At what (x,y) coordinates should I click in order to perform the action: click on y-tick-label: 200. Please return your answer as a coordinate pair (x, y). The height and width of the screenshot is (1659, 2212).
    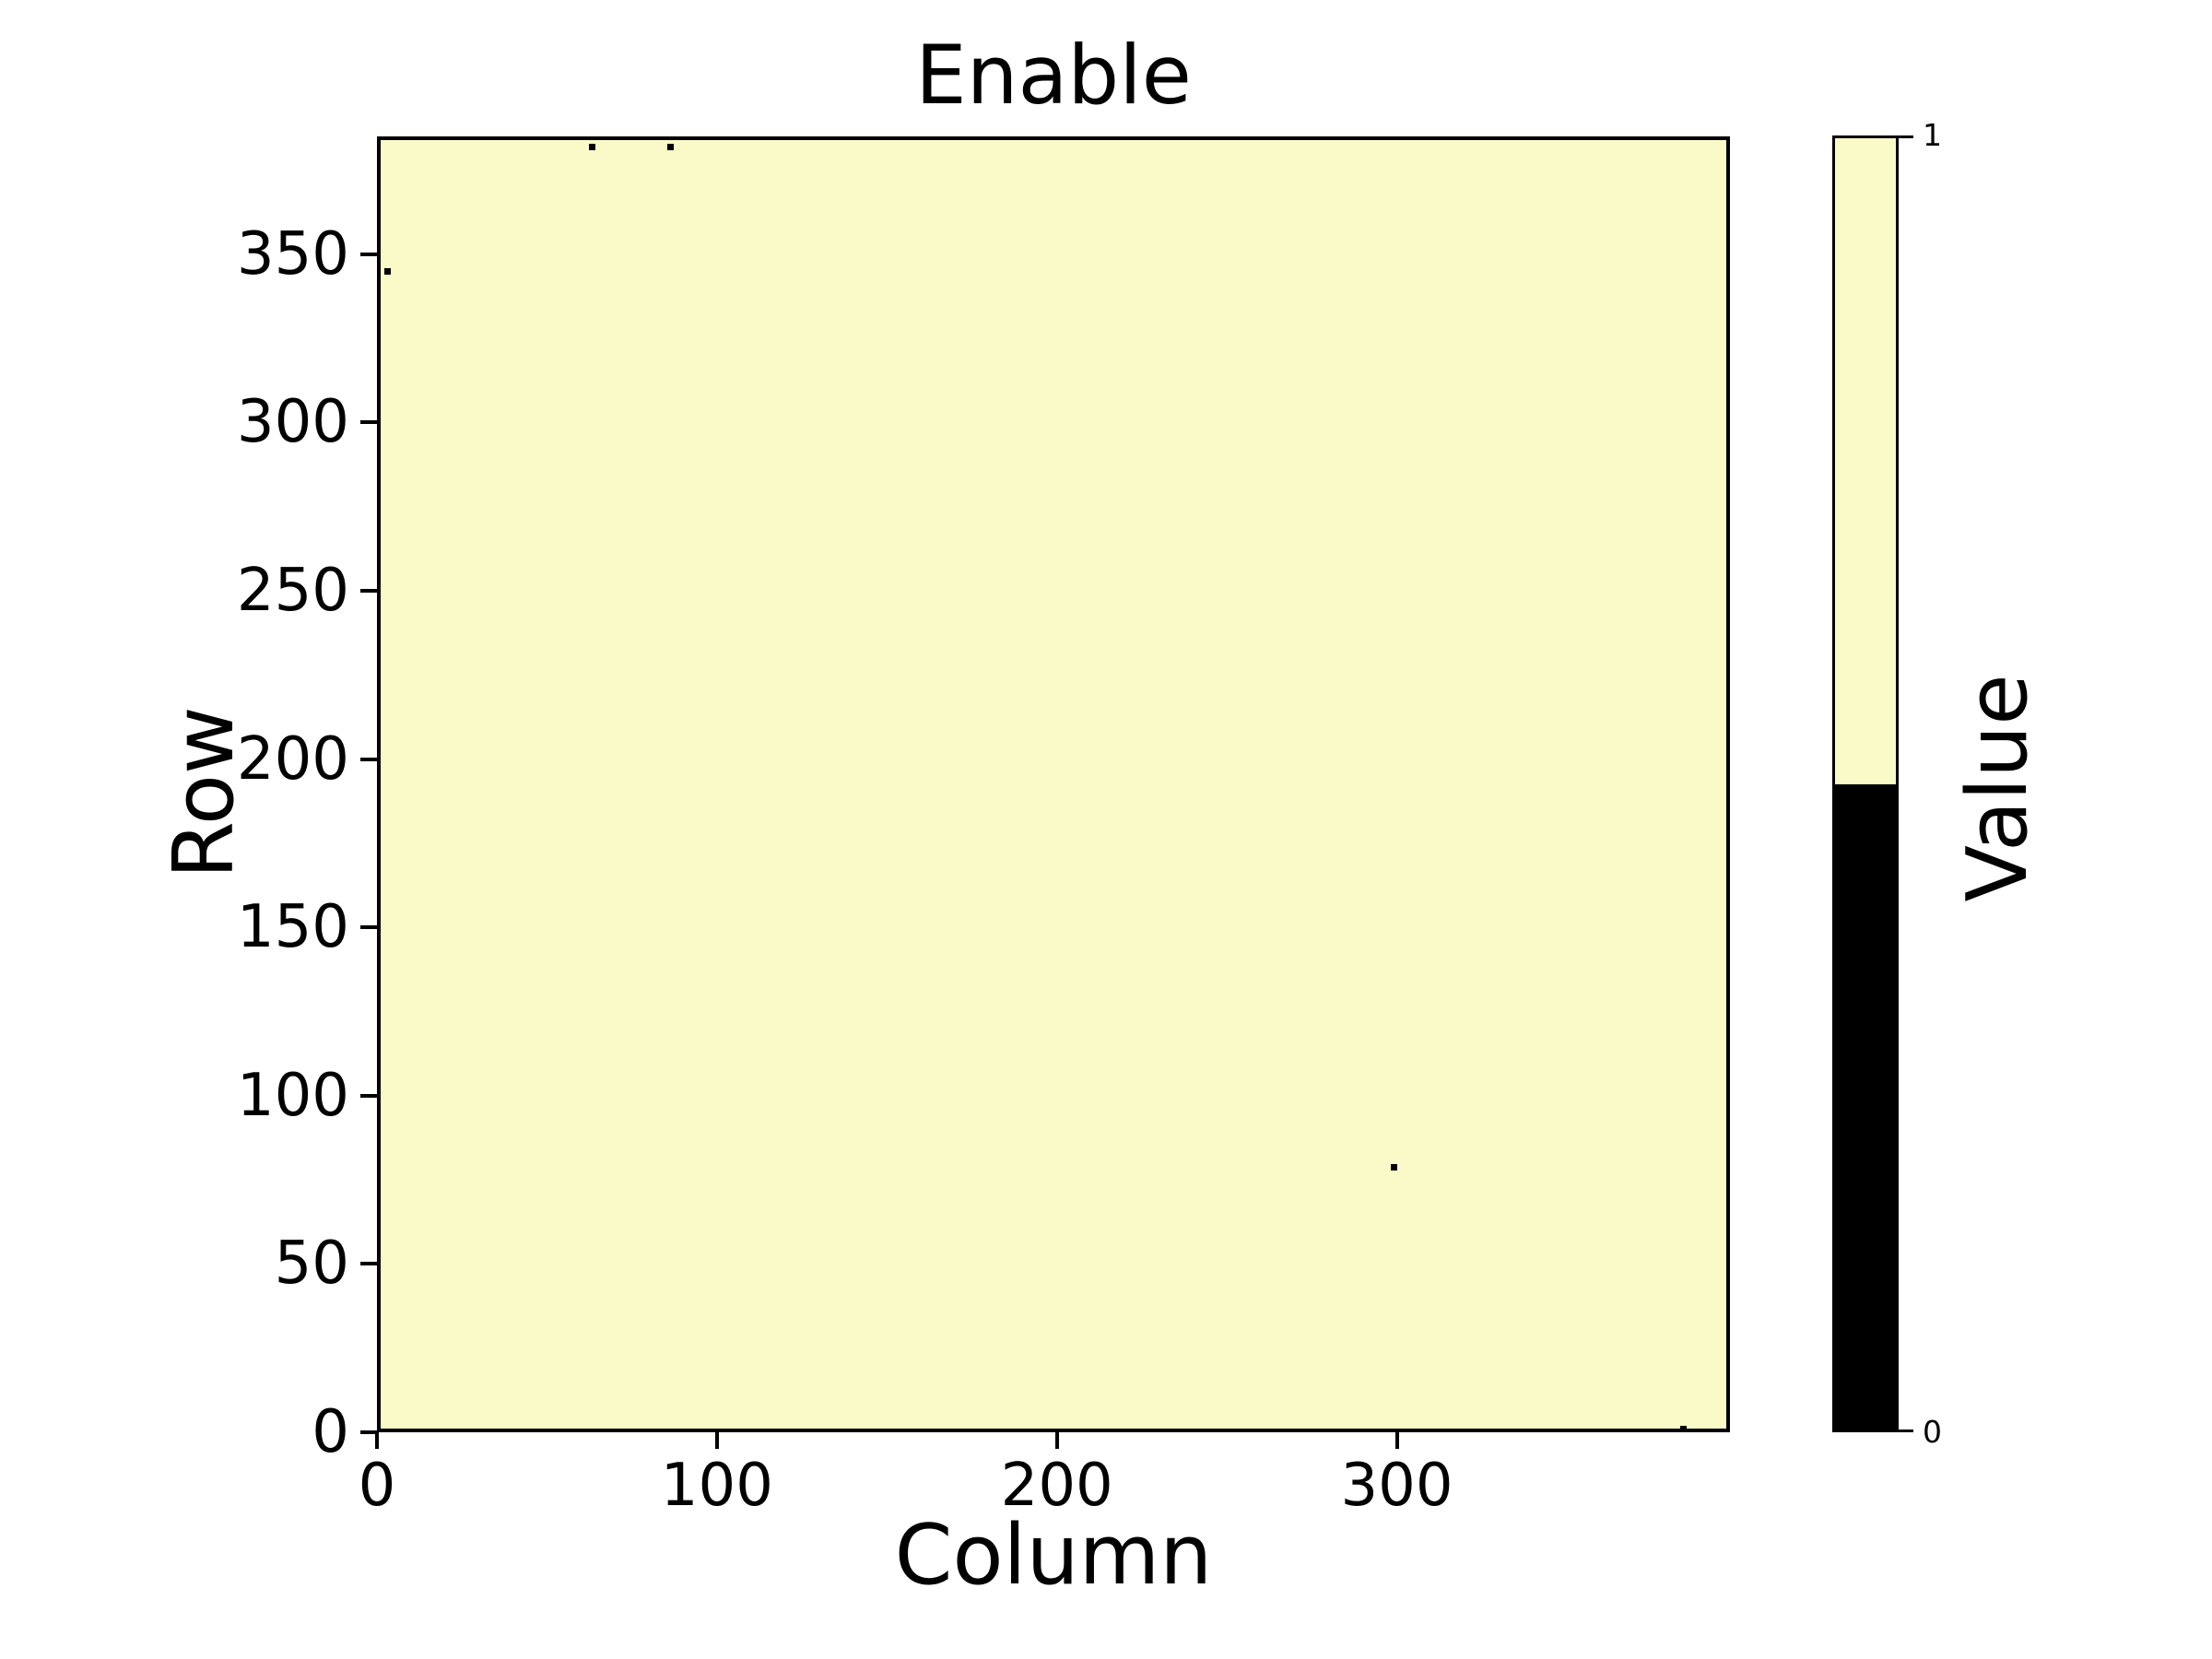
    Looking at the image, I should click on (292, 759).